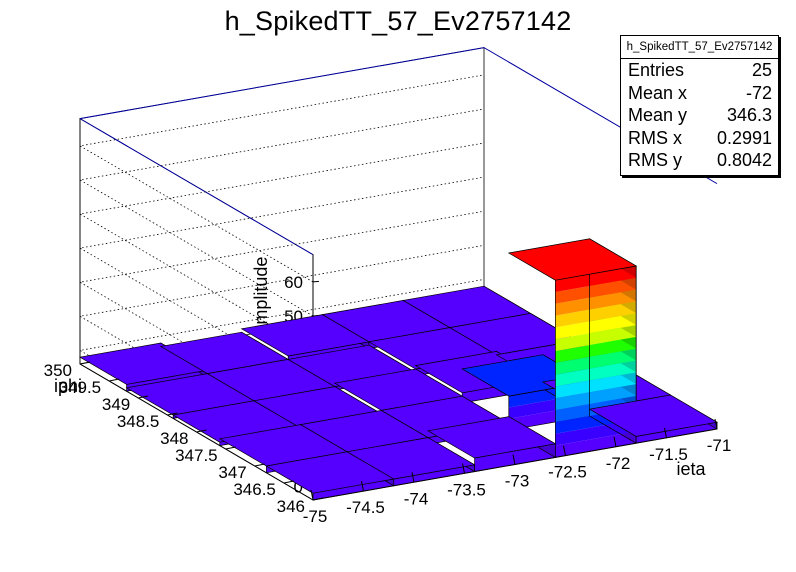 Image resolution: width=796 pixels, height=572 pixels. What do you see at coordinates (699, 160) in the screenshot?
I see `stats-row: RMS y 0.8042` at bounding box center [699, 160].